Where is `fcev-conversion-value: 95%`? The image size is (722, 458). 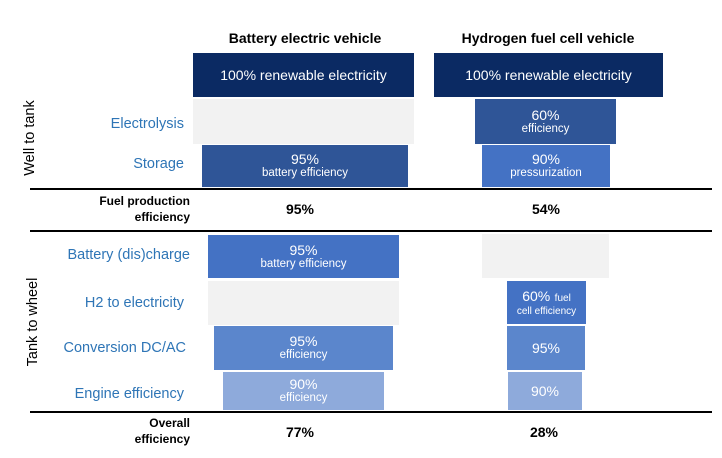
fcev-conversion-value: 95% is located at coordinates (546, 347).